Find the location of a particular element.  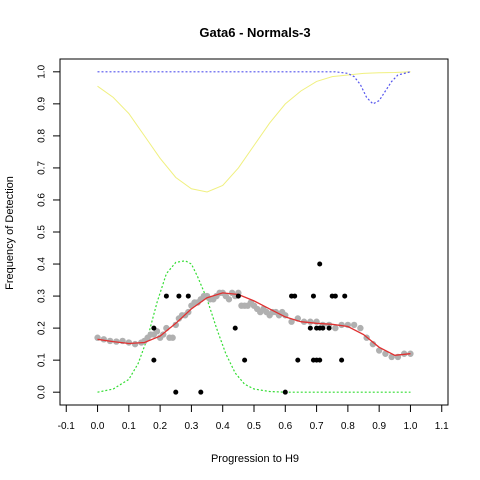

x-tick-label: 0.0 is located at coordinates (98, 426).